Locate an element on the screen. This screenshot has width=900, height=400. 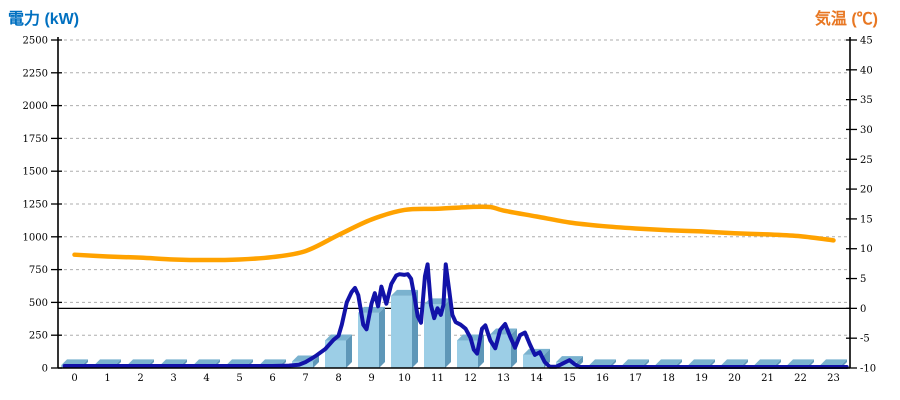
x-axis-tick-label: 3 is located at coordinates (173, 378).